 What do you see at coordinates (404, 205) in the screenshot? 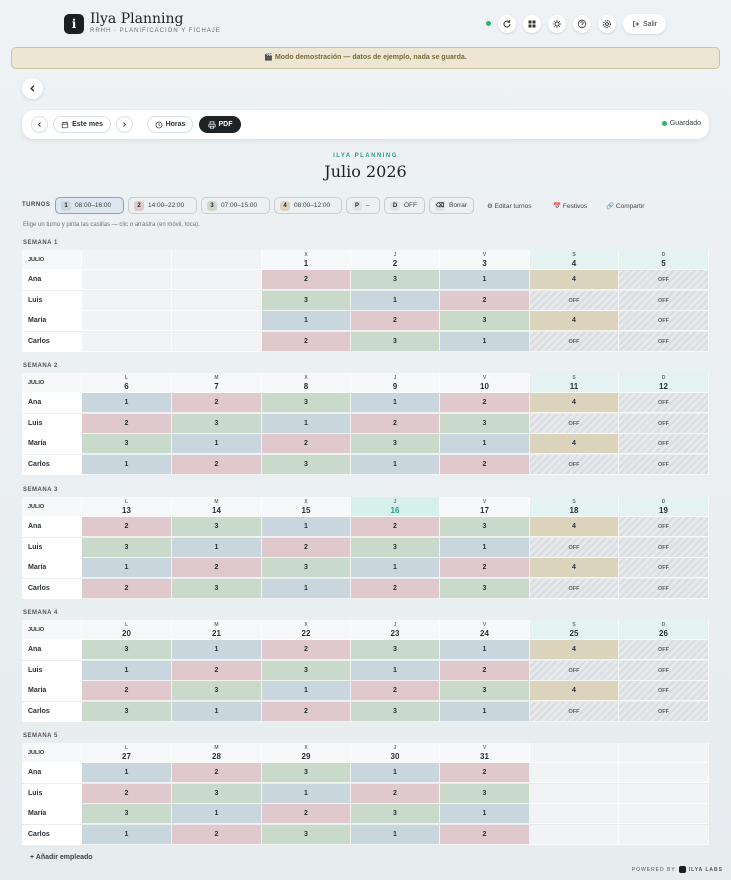
I see `shift-chip: D OFF` at bounding box center [404, 205].